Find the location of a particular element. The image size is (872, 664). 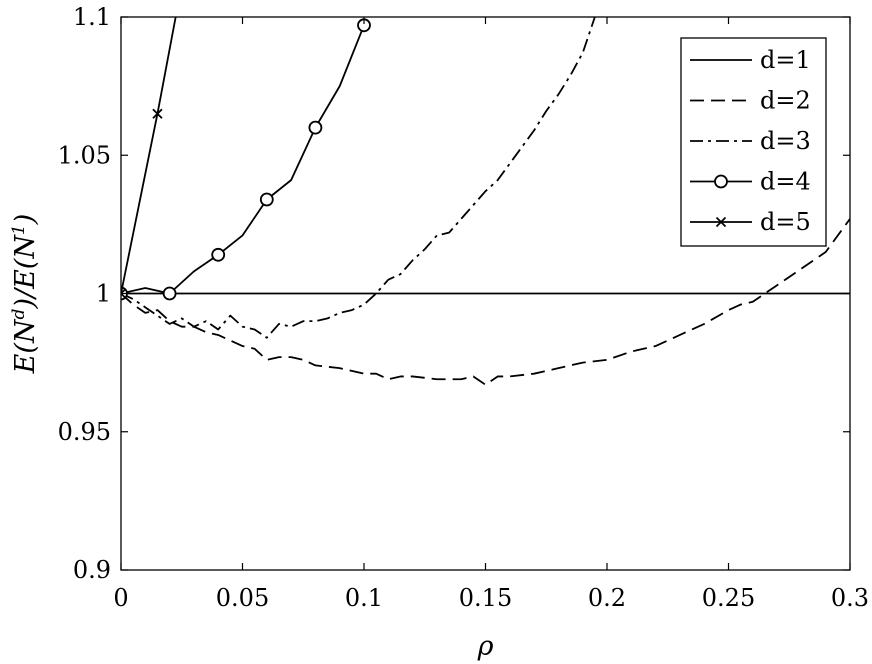

legend-box is located at coordinates (753, 142).